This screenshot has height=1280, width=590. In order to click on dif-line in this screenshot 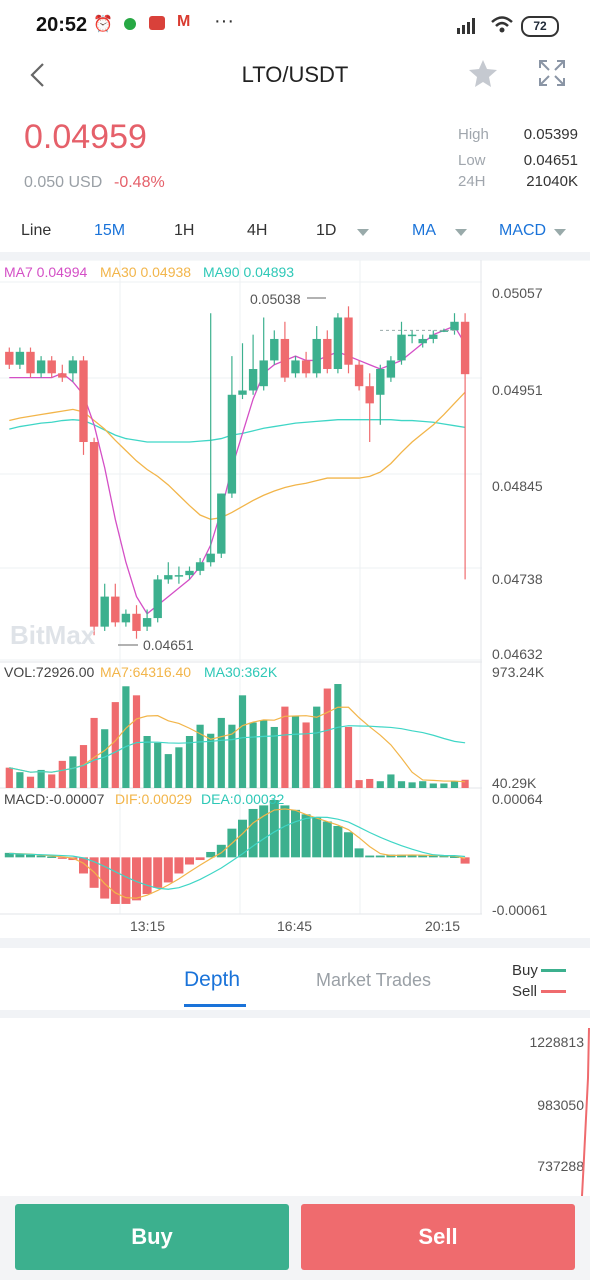, I will do `click(237, 853)`.